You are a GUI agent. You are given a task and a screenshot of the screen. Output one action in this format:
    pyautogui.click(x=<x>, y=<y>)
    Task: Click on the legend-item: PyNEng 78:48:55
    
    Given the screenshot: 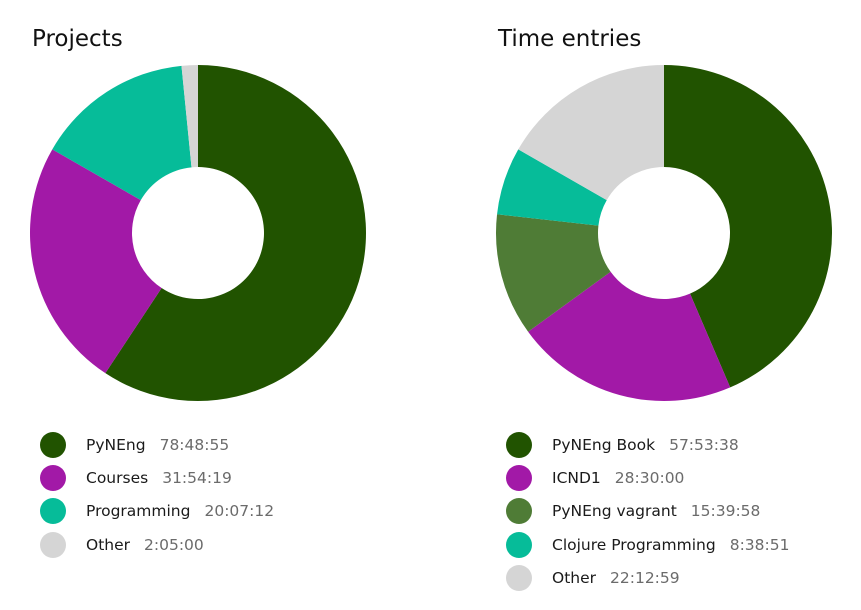 What is the action you would take?
    pyautogui.click(x=157, y=444)
    